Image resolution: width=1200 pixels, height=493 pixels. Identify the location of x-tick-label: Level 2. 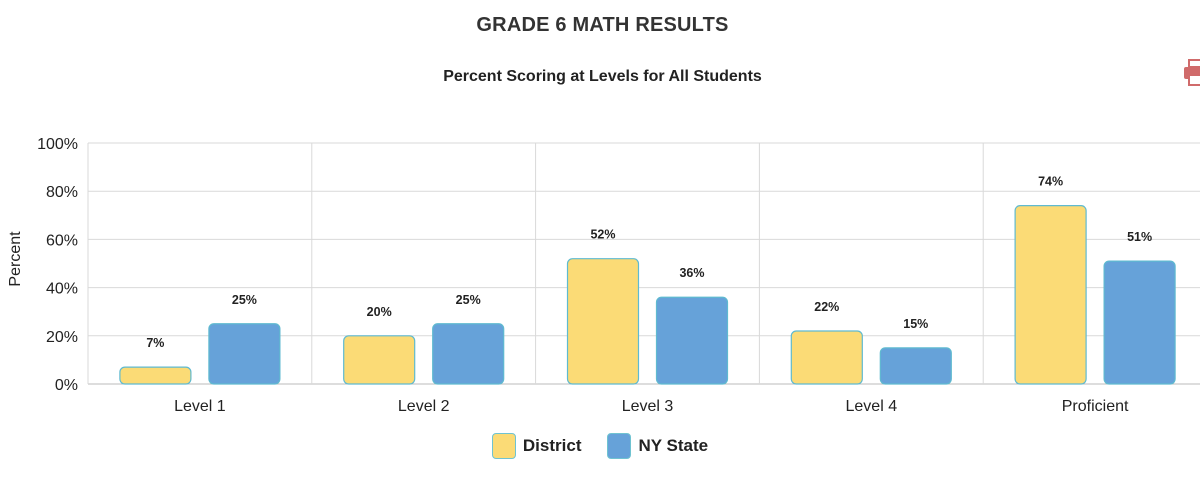
(424, 406).